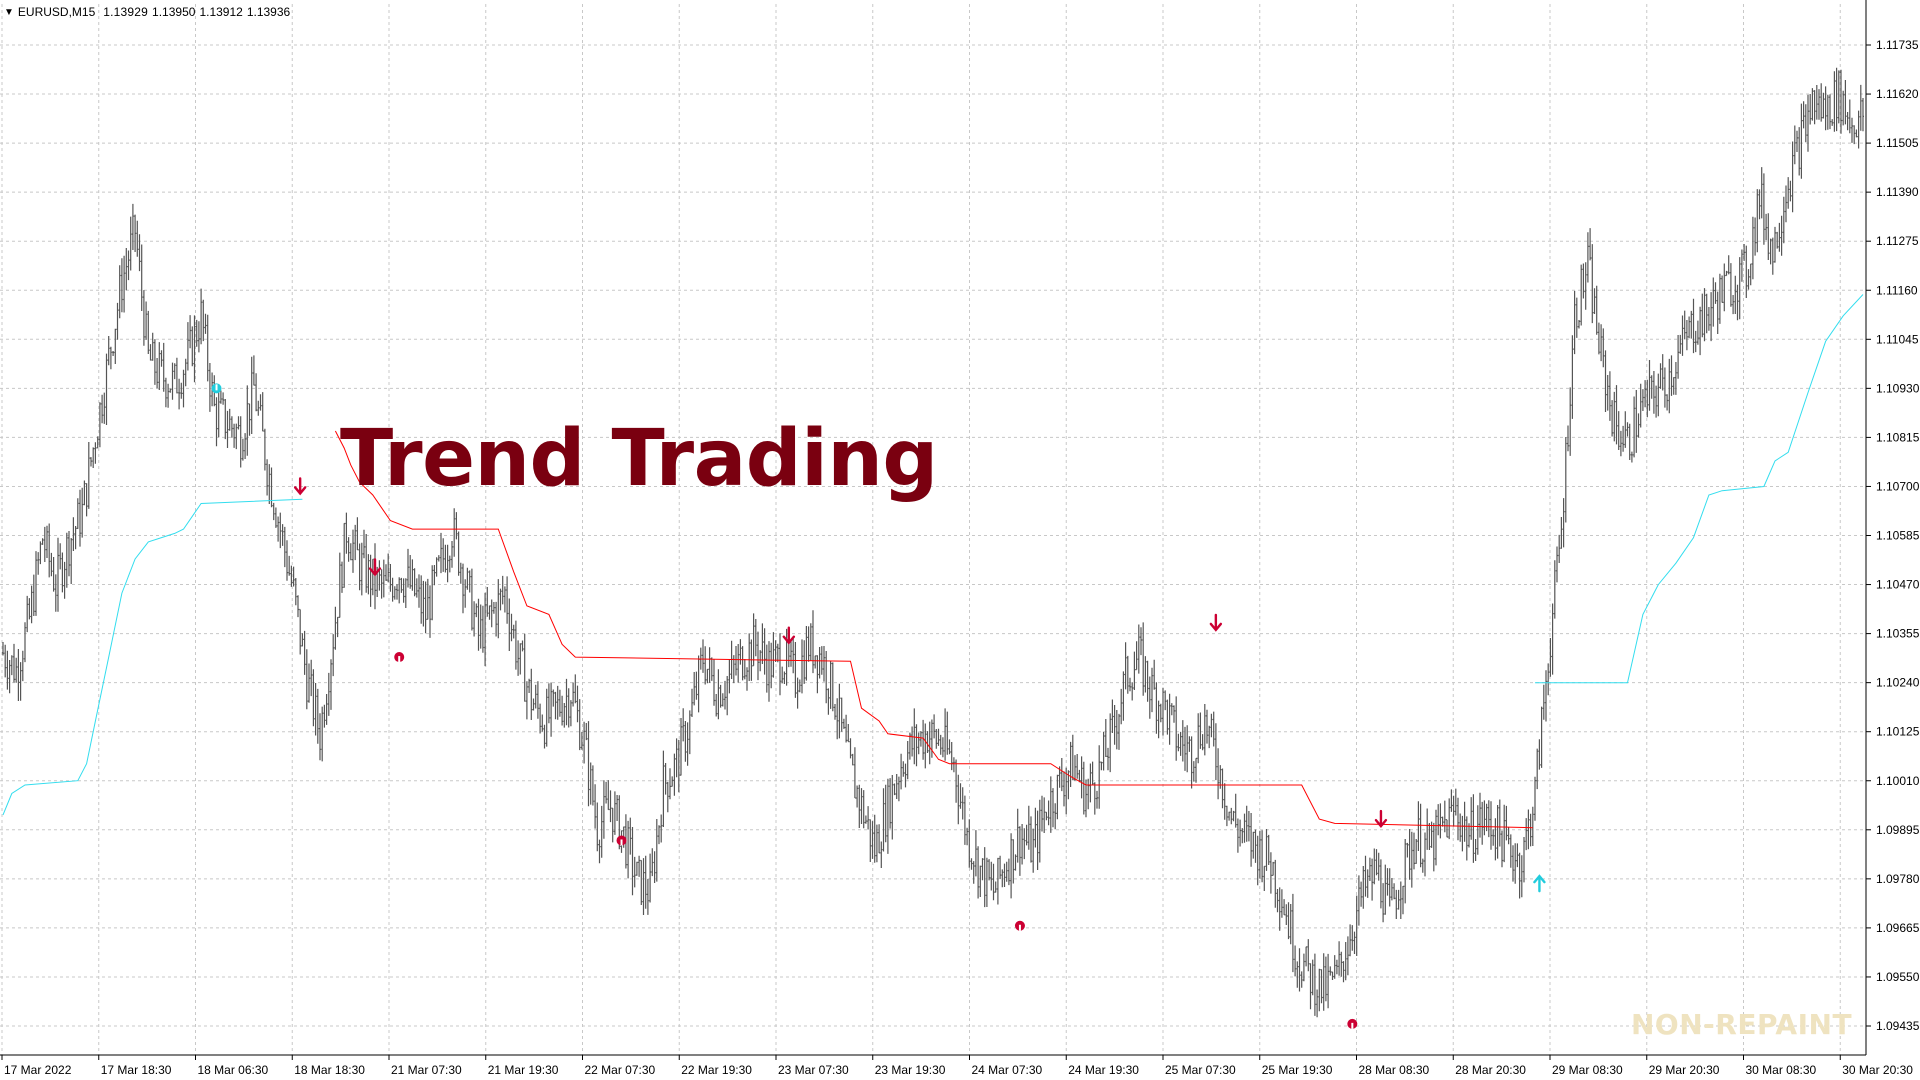  What do you see at coordinates (1297, 1070) in the screenshot?
I see `time-tick-label: 25 Mar 19:30` at bounding box center [1297, 1070].